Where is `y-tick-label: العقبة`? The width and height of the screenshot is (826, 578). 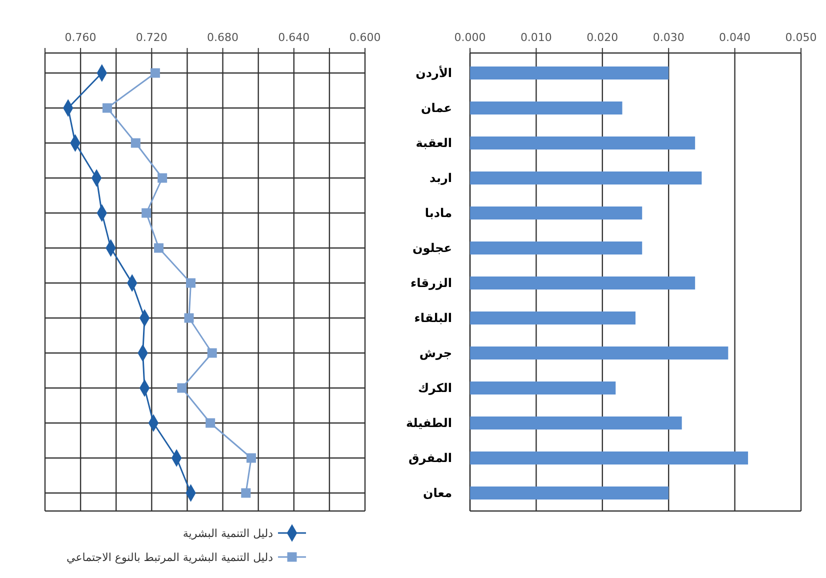
y-tick-label: العقبة is located at coordinates (434, 143).